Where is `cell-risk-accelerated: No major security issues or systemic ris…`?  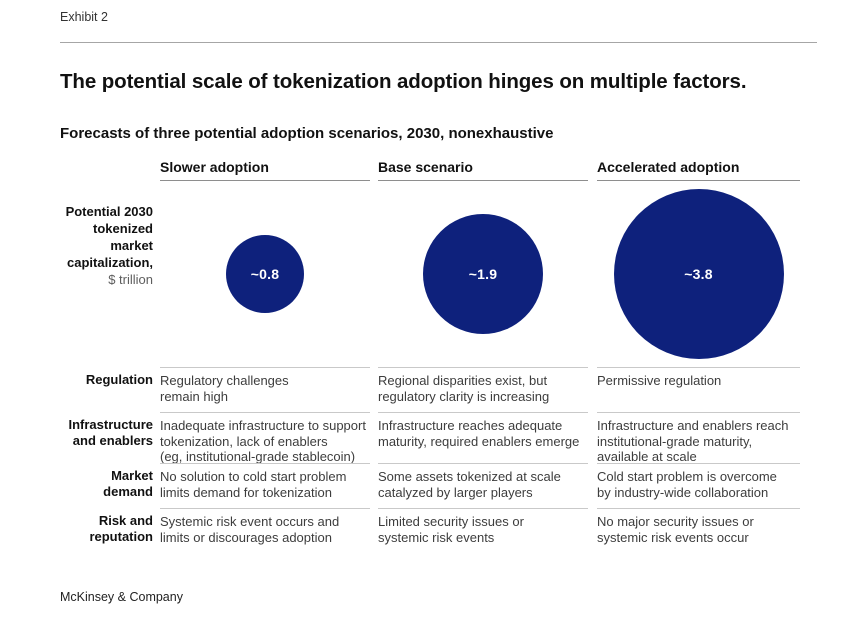
cell-risk-accelerated: No major security issues or systemic ris… is located at coordinates (698, 526).